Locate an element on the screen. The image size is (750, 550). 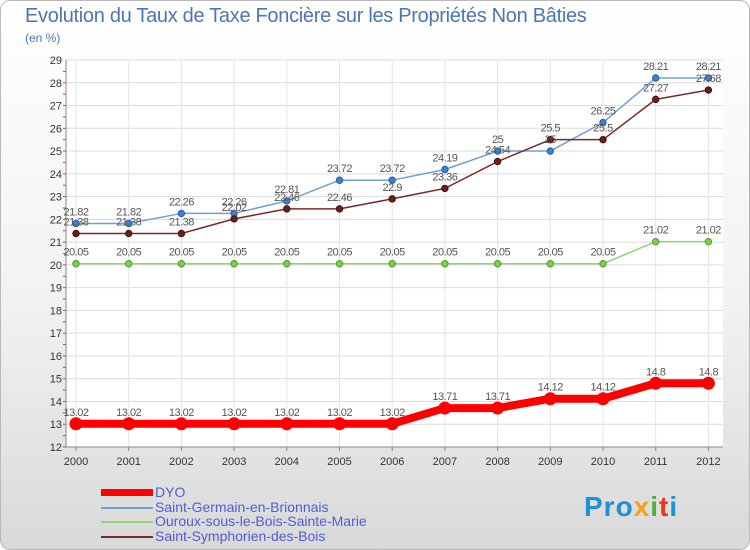
x-tick-label: 2000 is located at coordinates (76, 462).